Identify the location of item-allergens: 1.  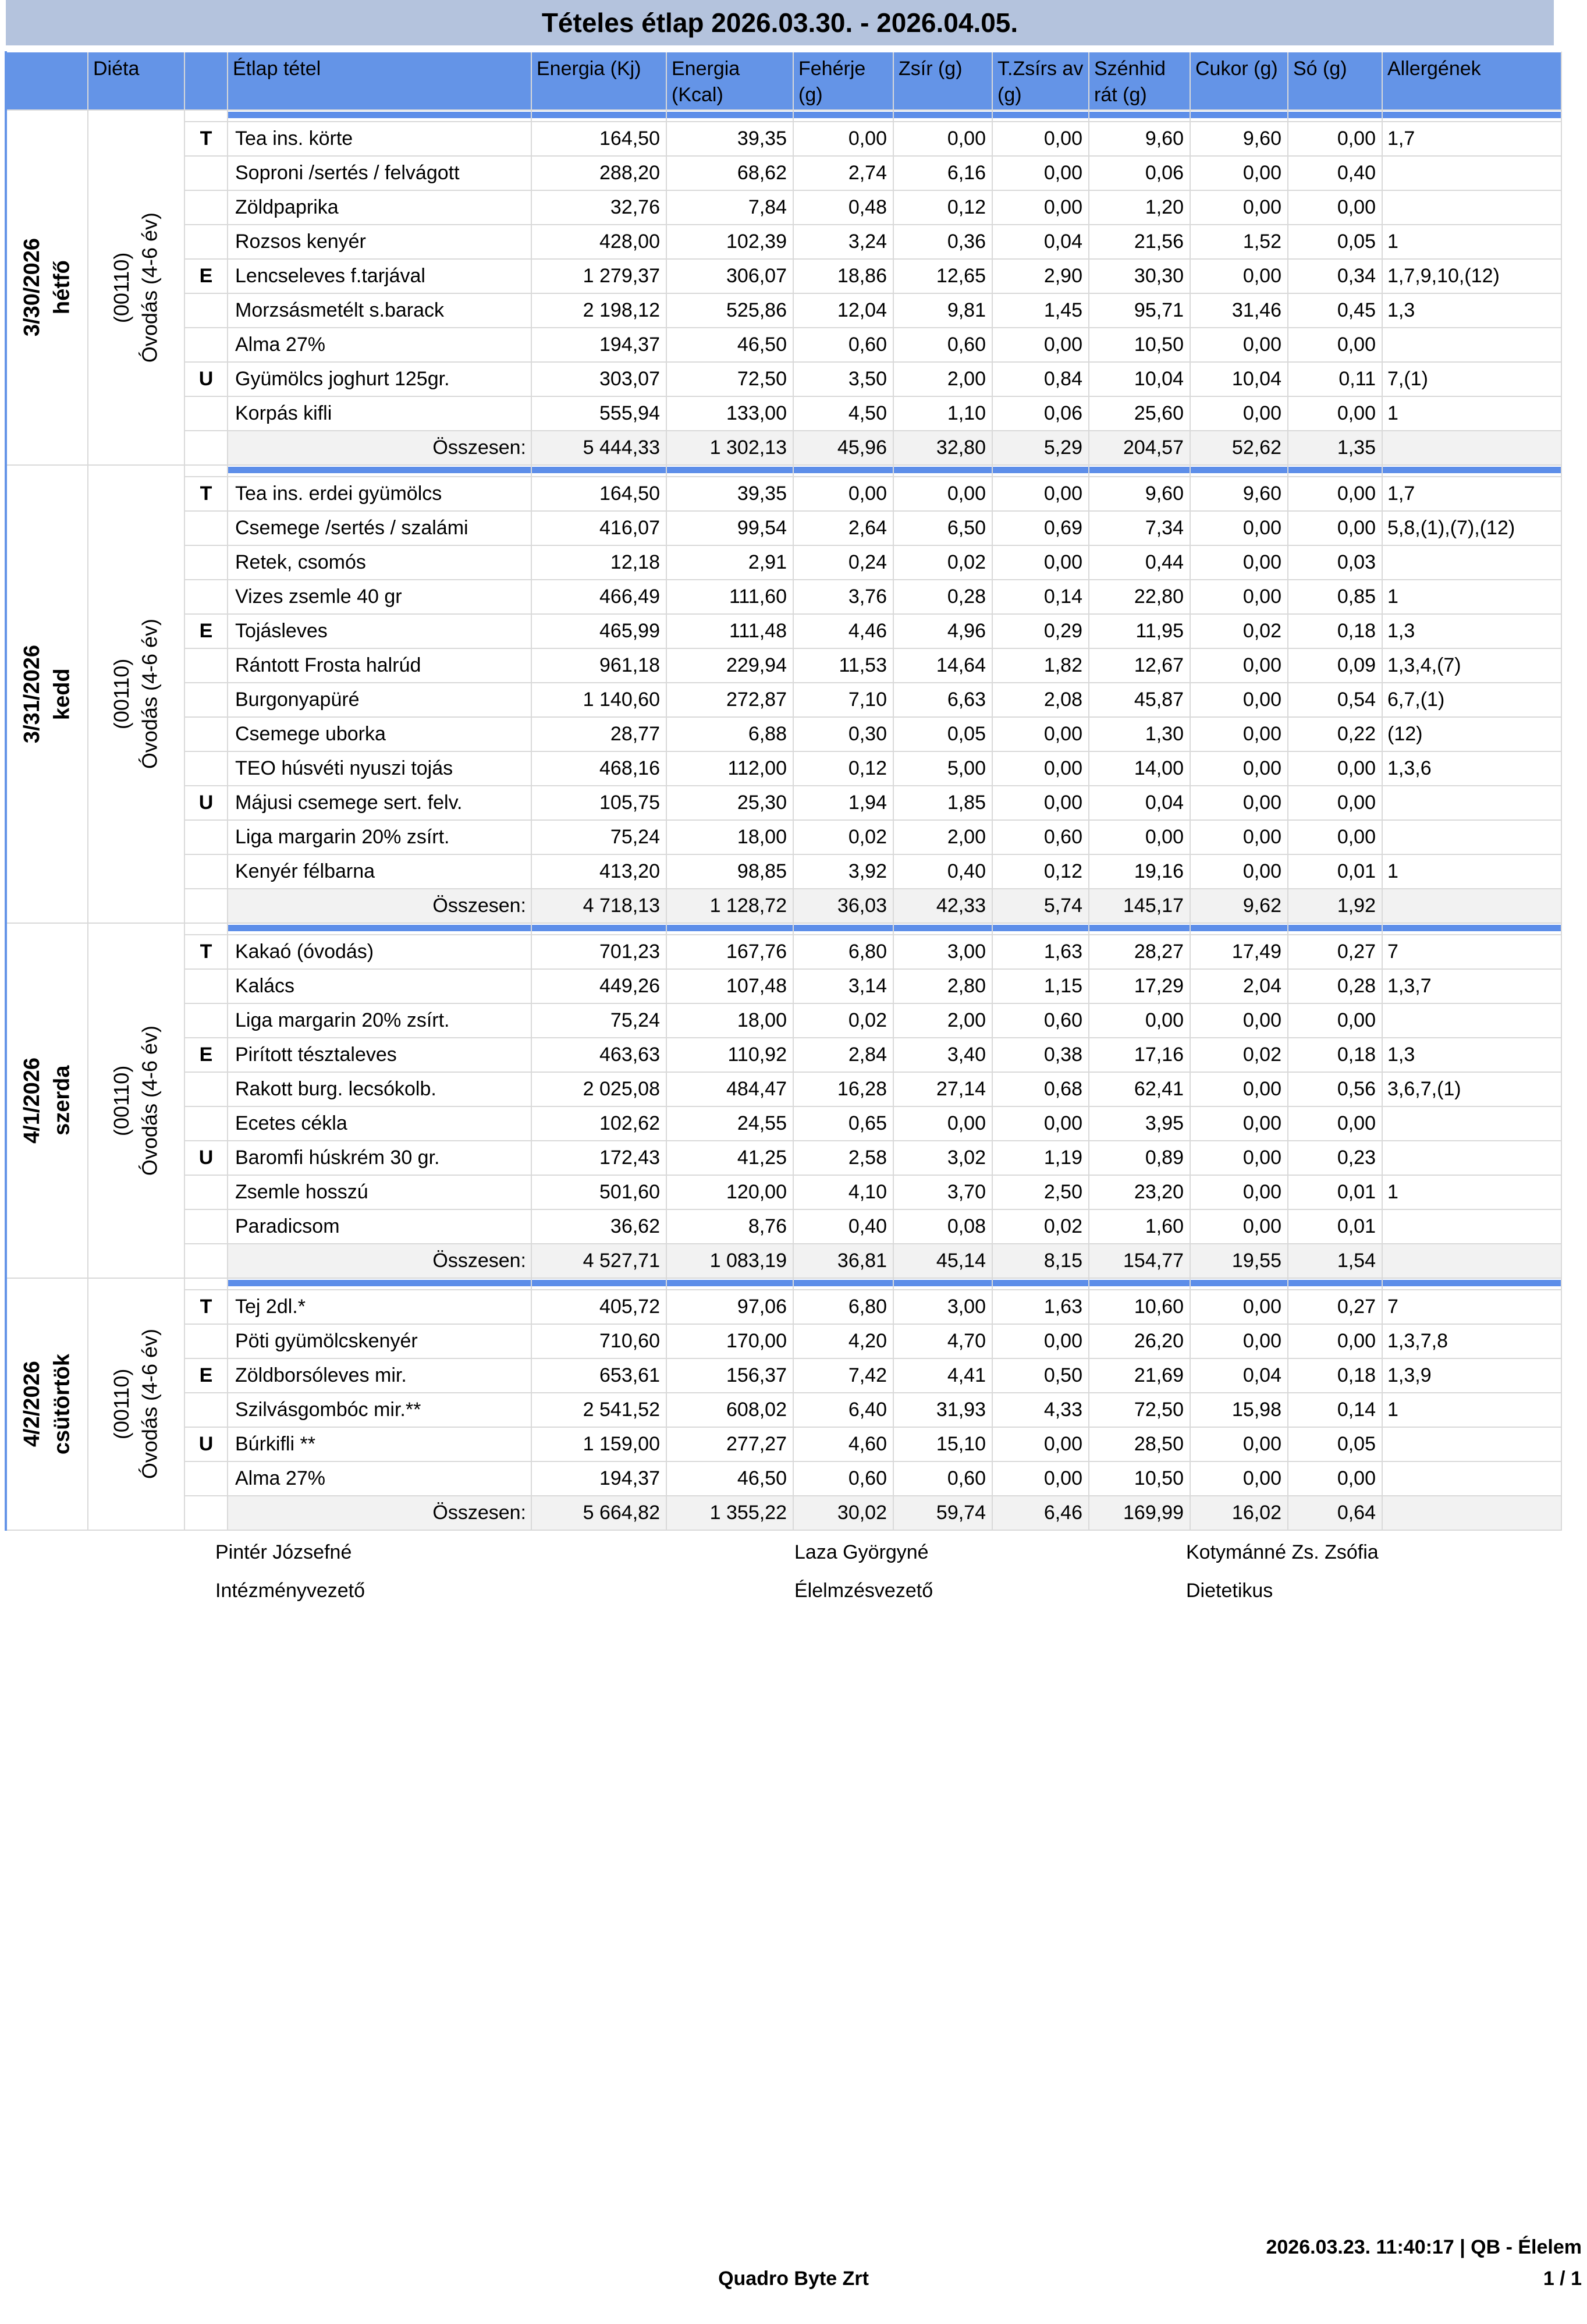
(1472, 871).